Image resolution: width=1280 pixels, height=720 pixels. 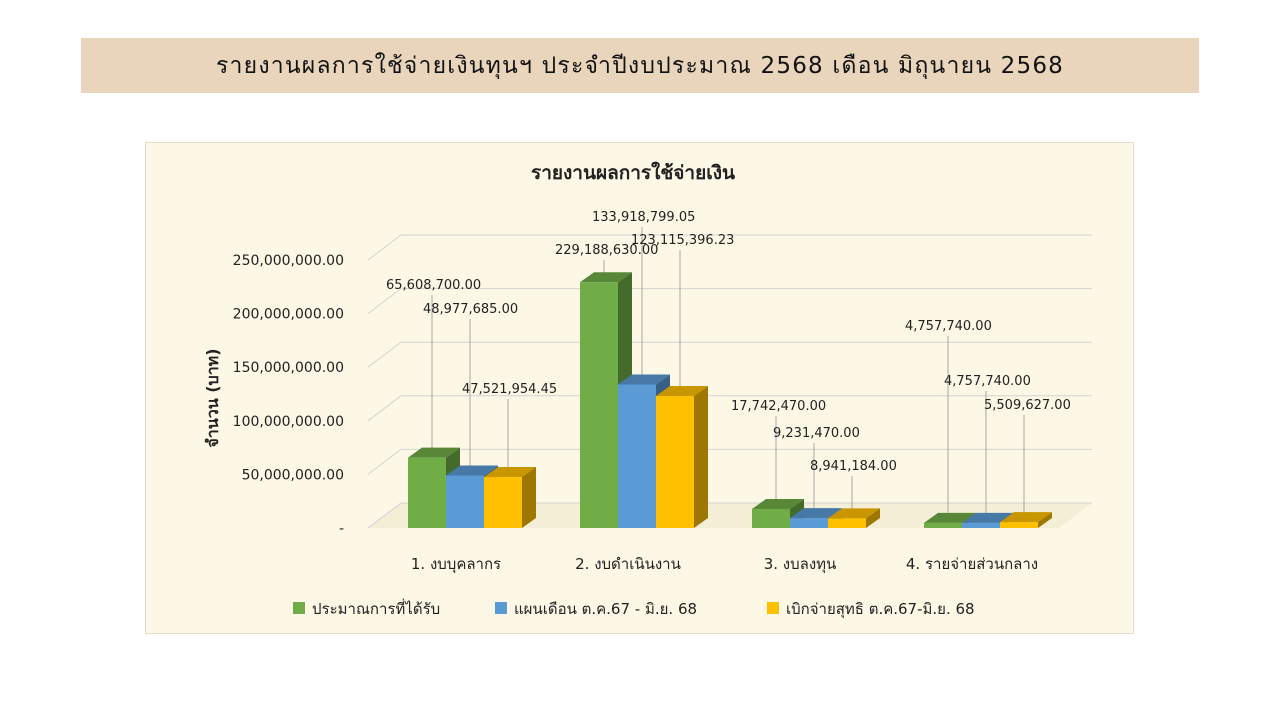 I want to click on data-label: 17,742,470.00, so click(x=778, y=406).